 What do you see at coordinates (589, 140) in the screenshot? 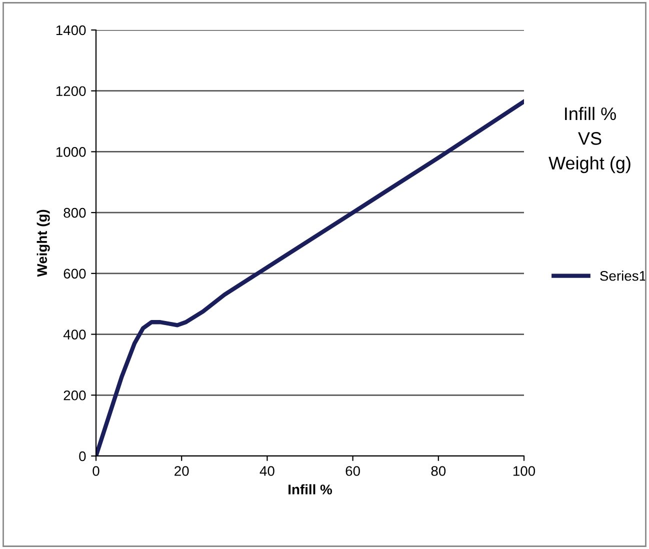
I see `text: Infill % VS Weight (g)` at bounding box center [589, 140].